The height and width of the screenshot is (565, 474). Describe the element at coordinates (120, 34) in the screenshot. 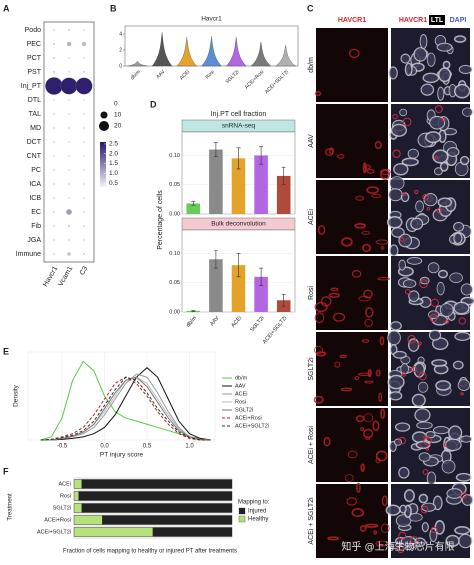

I see `y-tick-label: 4` at that location.